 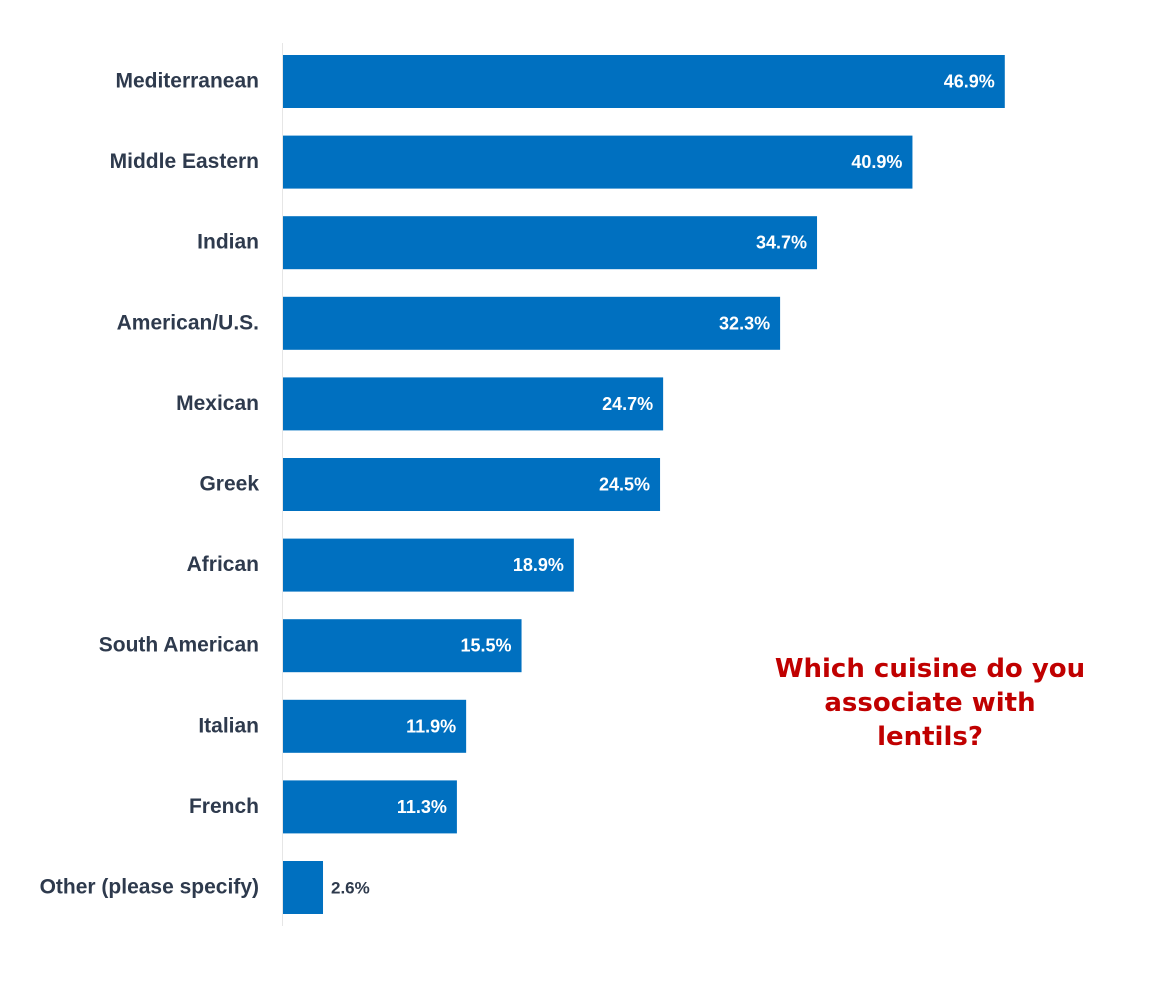 I want to click on data-label: 11.9%, so click(x=431, y=726).